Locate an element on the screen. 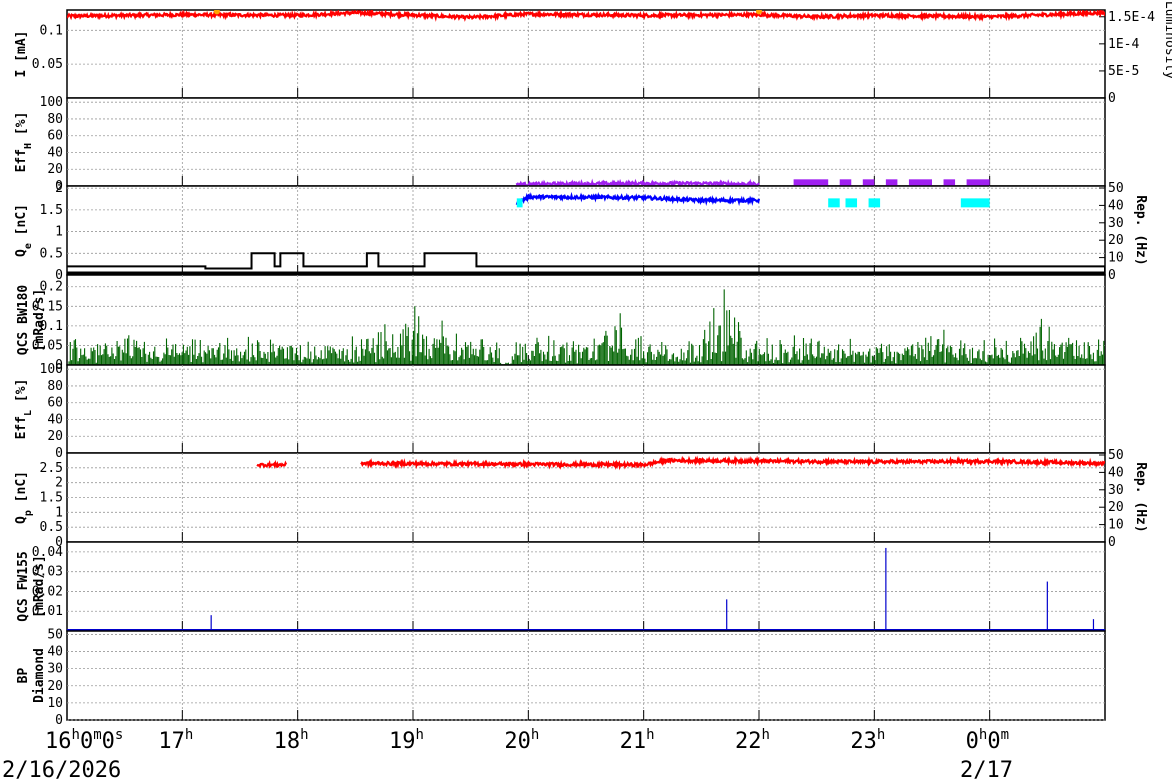  panel-current: 0.05 0.1 I [mA] 1.5E-4 1E-4 5E-5 0 Luminosity is located at coordinates (593, 53).